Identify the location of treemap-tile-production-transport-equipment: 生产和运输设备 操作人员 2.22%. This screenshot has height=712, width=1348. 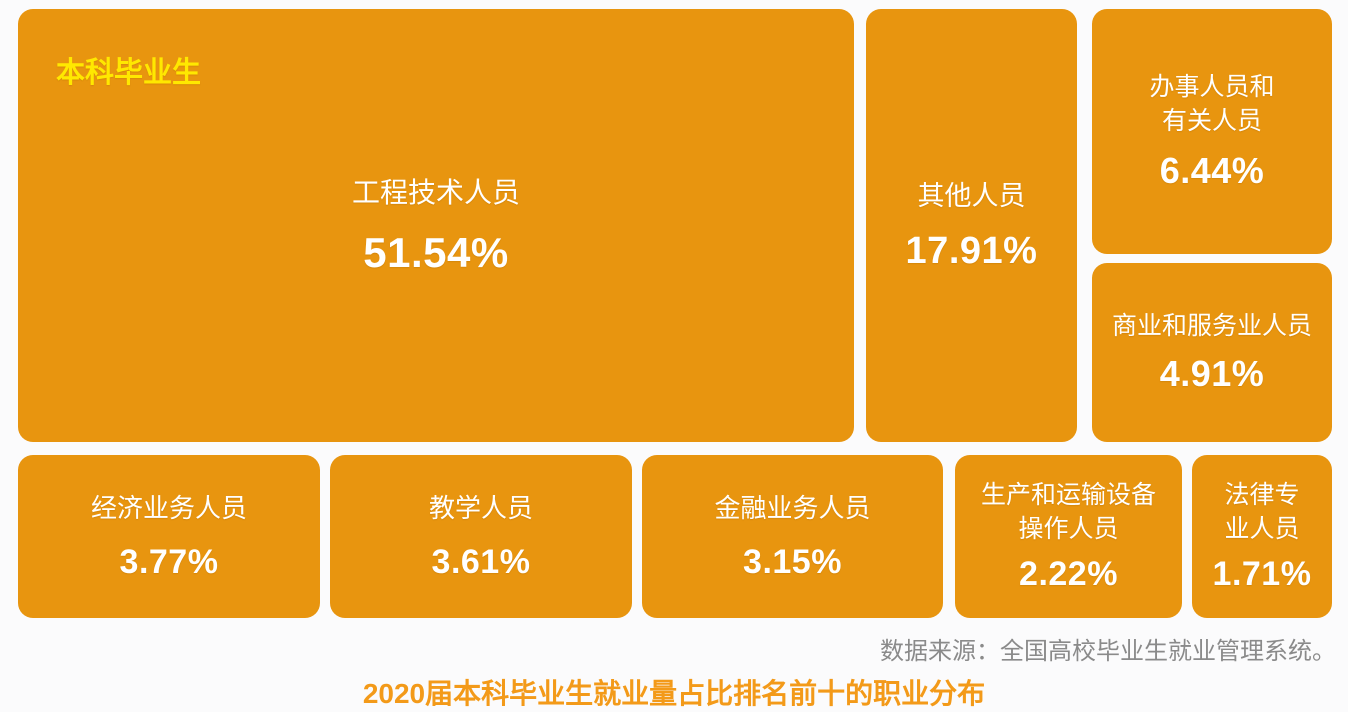
(1068, 536).